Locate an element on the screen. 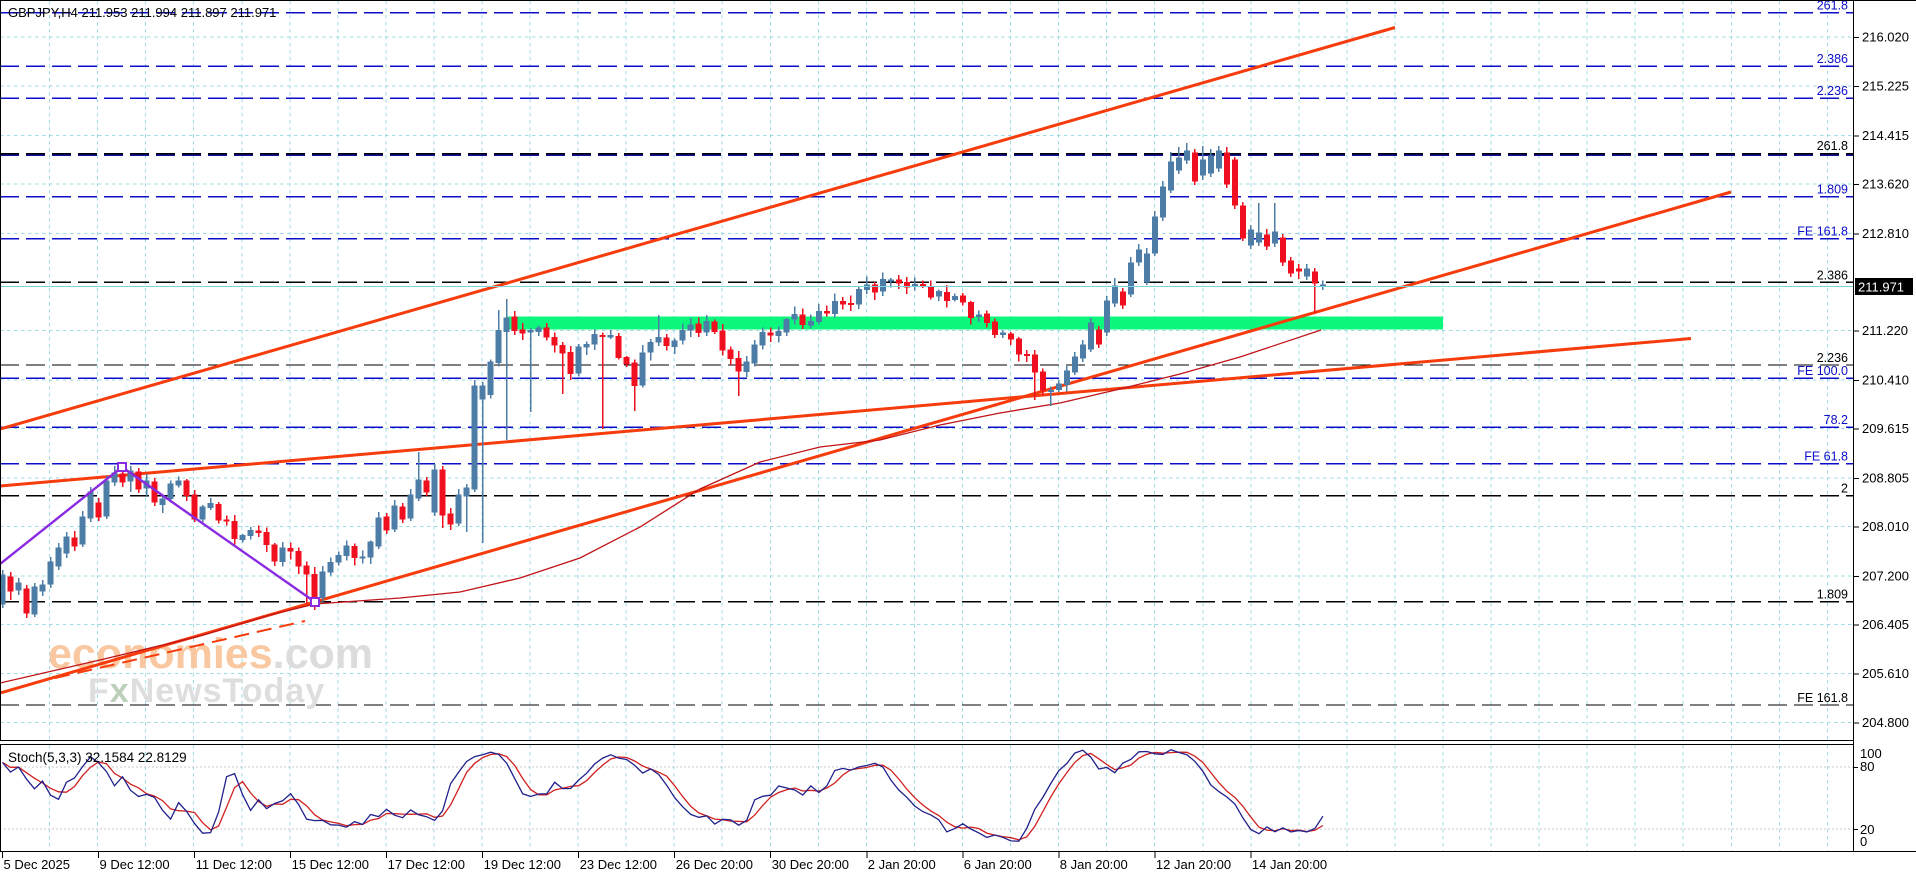 The image size is (1916, 879). svg-text: 211.220 is located at coordinates (1885, 330).